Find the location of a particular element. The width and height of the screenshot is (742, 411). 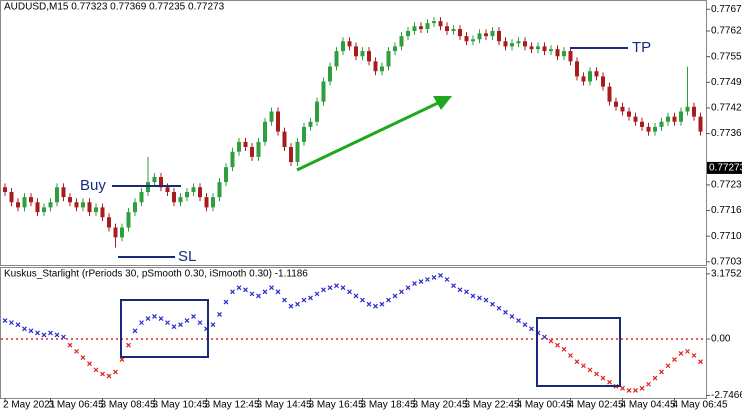

x-tick-label: 3 May 22:45 is located at coordinates (492, 405).